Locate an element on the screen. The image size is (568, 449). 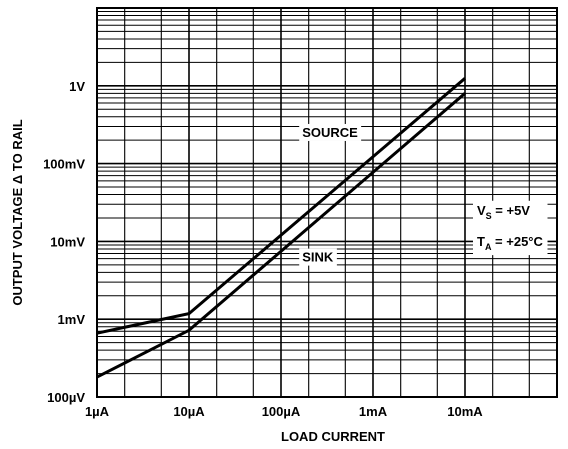
y-tick-label: 1mV is located at coordinates (72, 319).